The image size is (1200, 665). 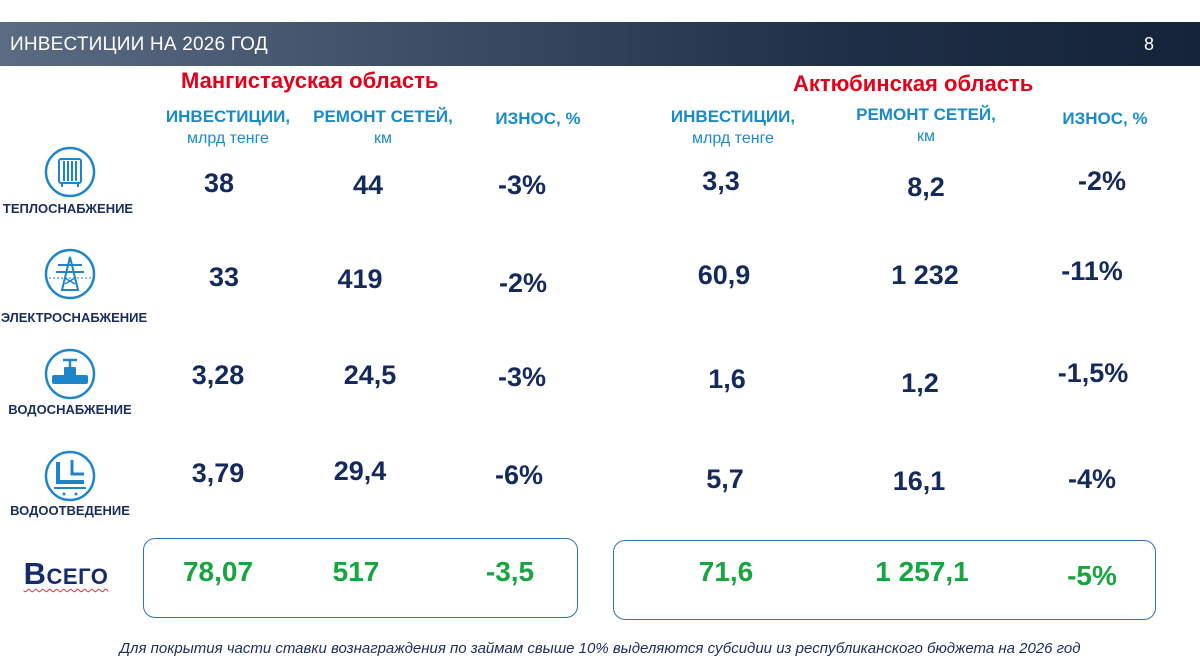 I want to click on value-mangistau-sewerage-wear: -6%, so click(x=519, y=475).